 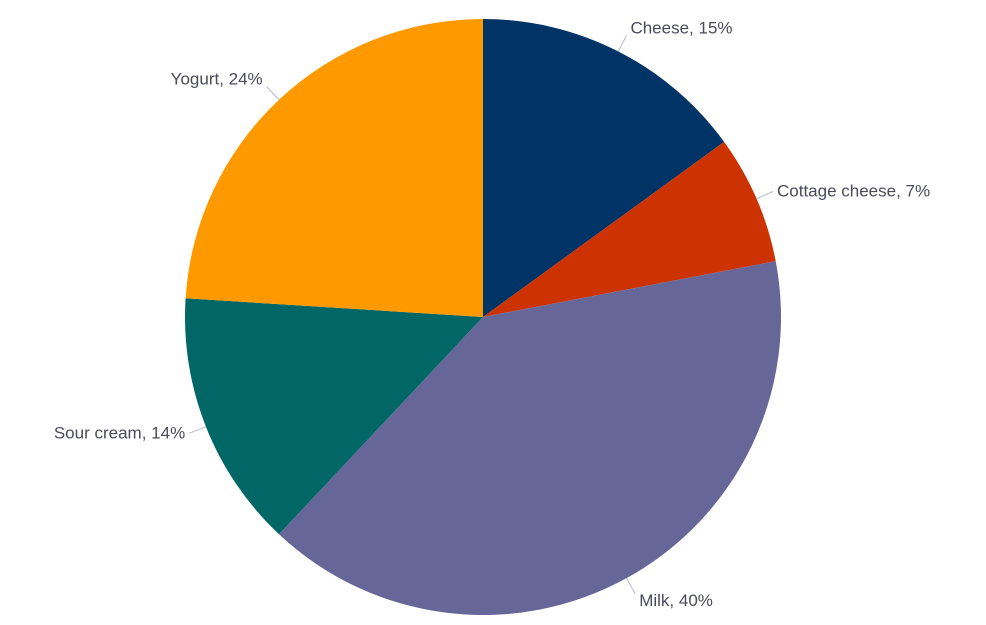 What do you see at coordinates (676, 600) in the screenshot?
I see `slice-label: Milk, 40%` at bounding box center [676, 600].